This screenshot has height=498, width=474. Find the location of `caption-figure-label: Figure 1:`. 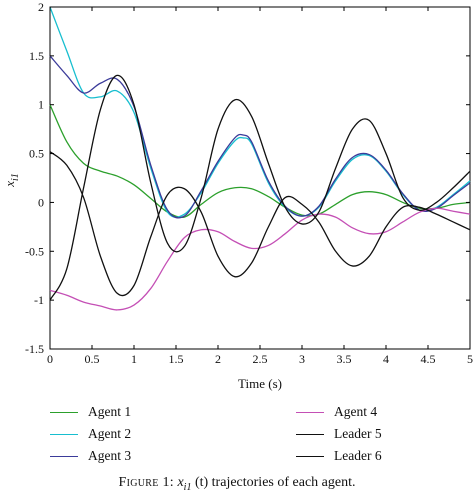

caption-figure-label: Figure 1: is located at coordinates (146, 482).